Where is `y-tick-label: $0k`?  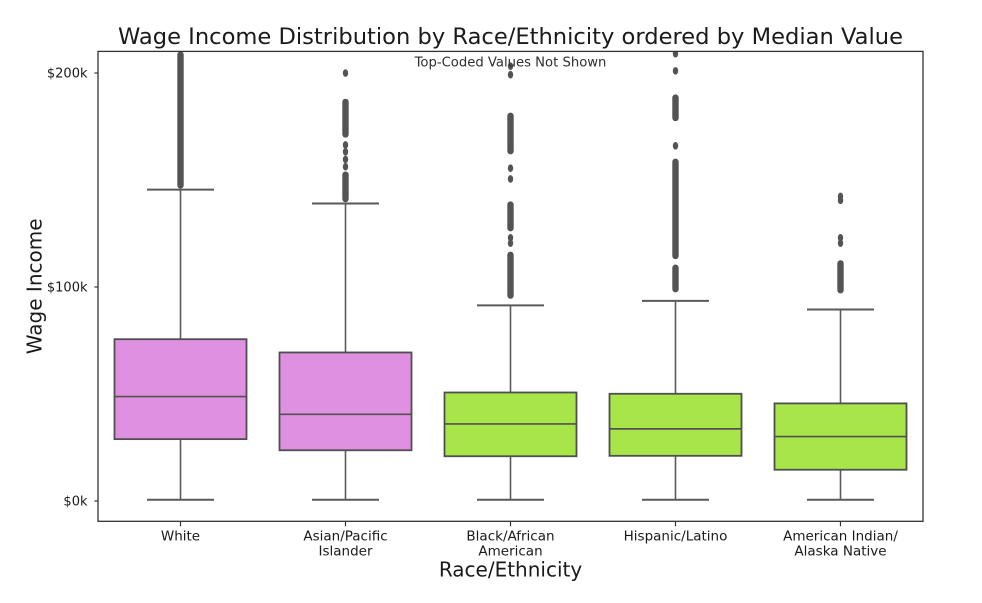
y-tick-label: $0k is located at coordinates (75, 502).